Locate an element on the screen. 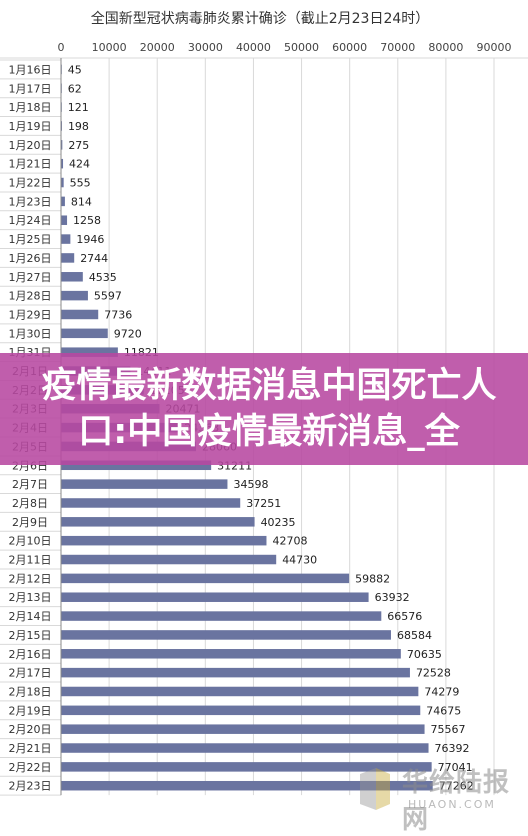 The width and height of the screenshot is (528, 836). watermark: 华给陆报网 HUAON.COM is located at coordinates (440, 797).